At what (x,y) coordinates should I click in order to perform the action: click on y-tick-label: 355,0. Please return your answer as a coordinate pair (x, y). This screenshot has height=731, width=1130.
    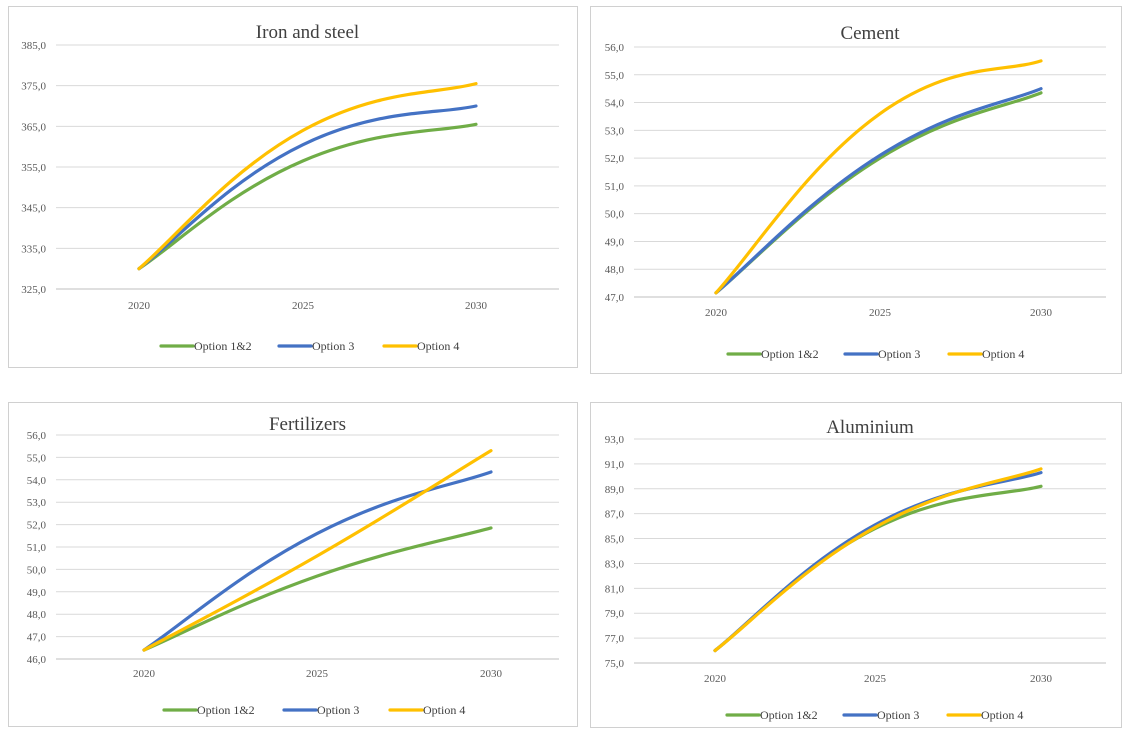
    Looking at the image, I should click on (33, 168).